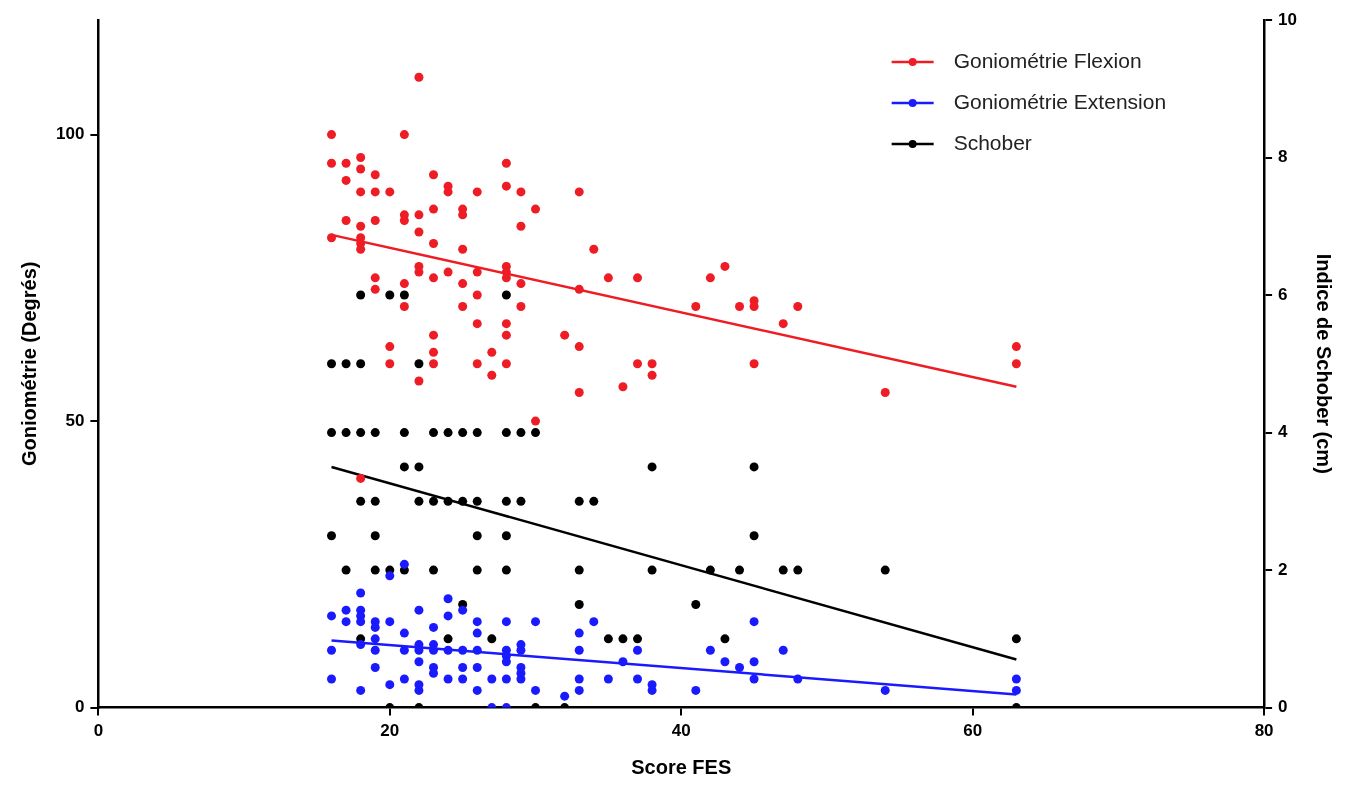 This screenshot has width=1353, height=792. Describe the element at coordinates (390, 731) in the screenshot. I see `x-tick-label: 20` at that location.